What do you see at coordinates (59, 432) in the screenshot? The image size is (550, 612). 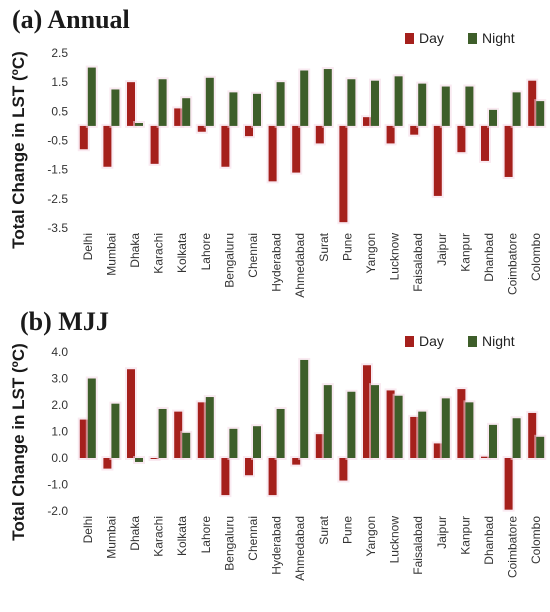 I see `y-tick-label: 1.0` at bounding box center [59, 432].